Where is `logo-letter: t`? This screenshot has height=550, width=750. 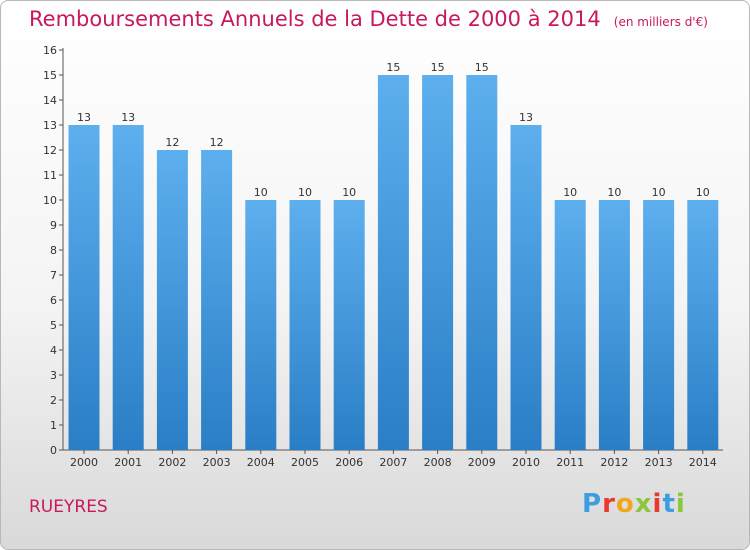
logo-letter: t is located at coordinates (669, 504).